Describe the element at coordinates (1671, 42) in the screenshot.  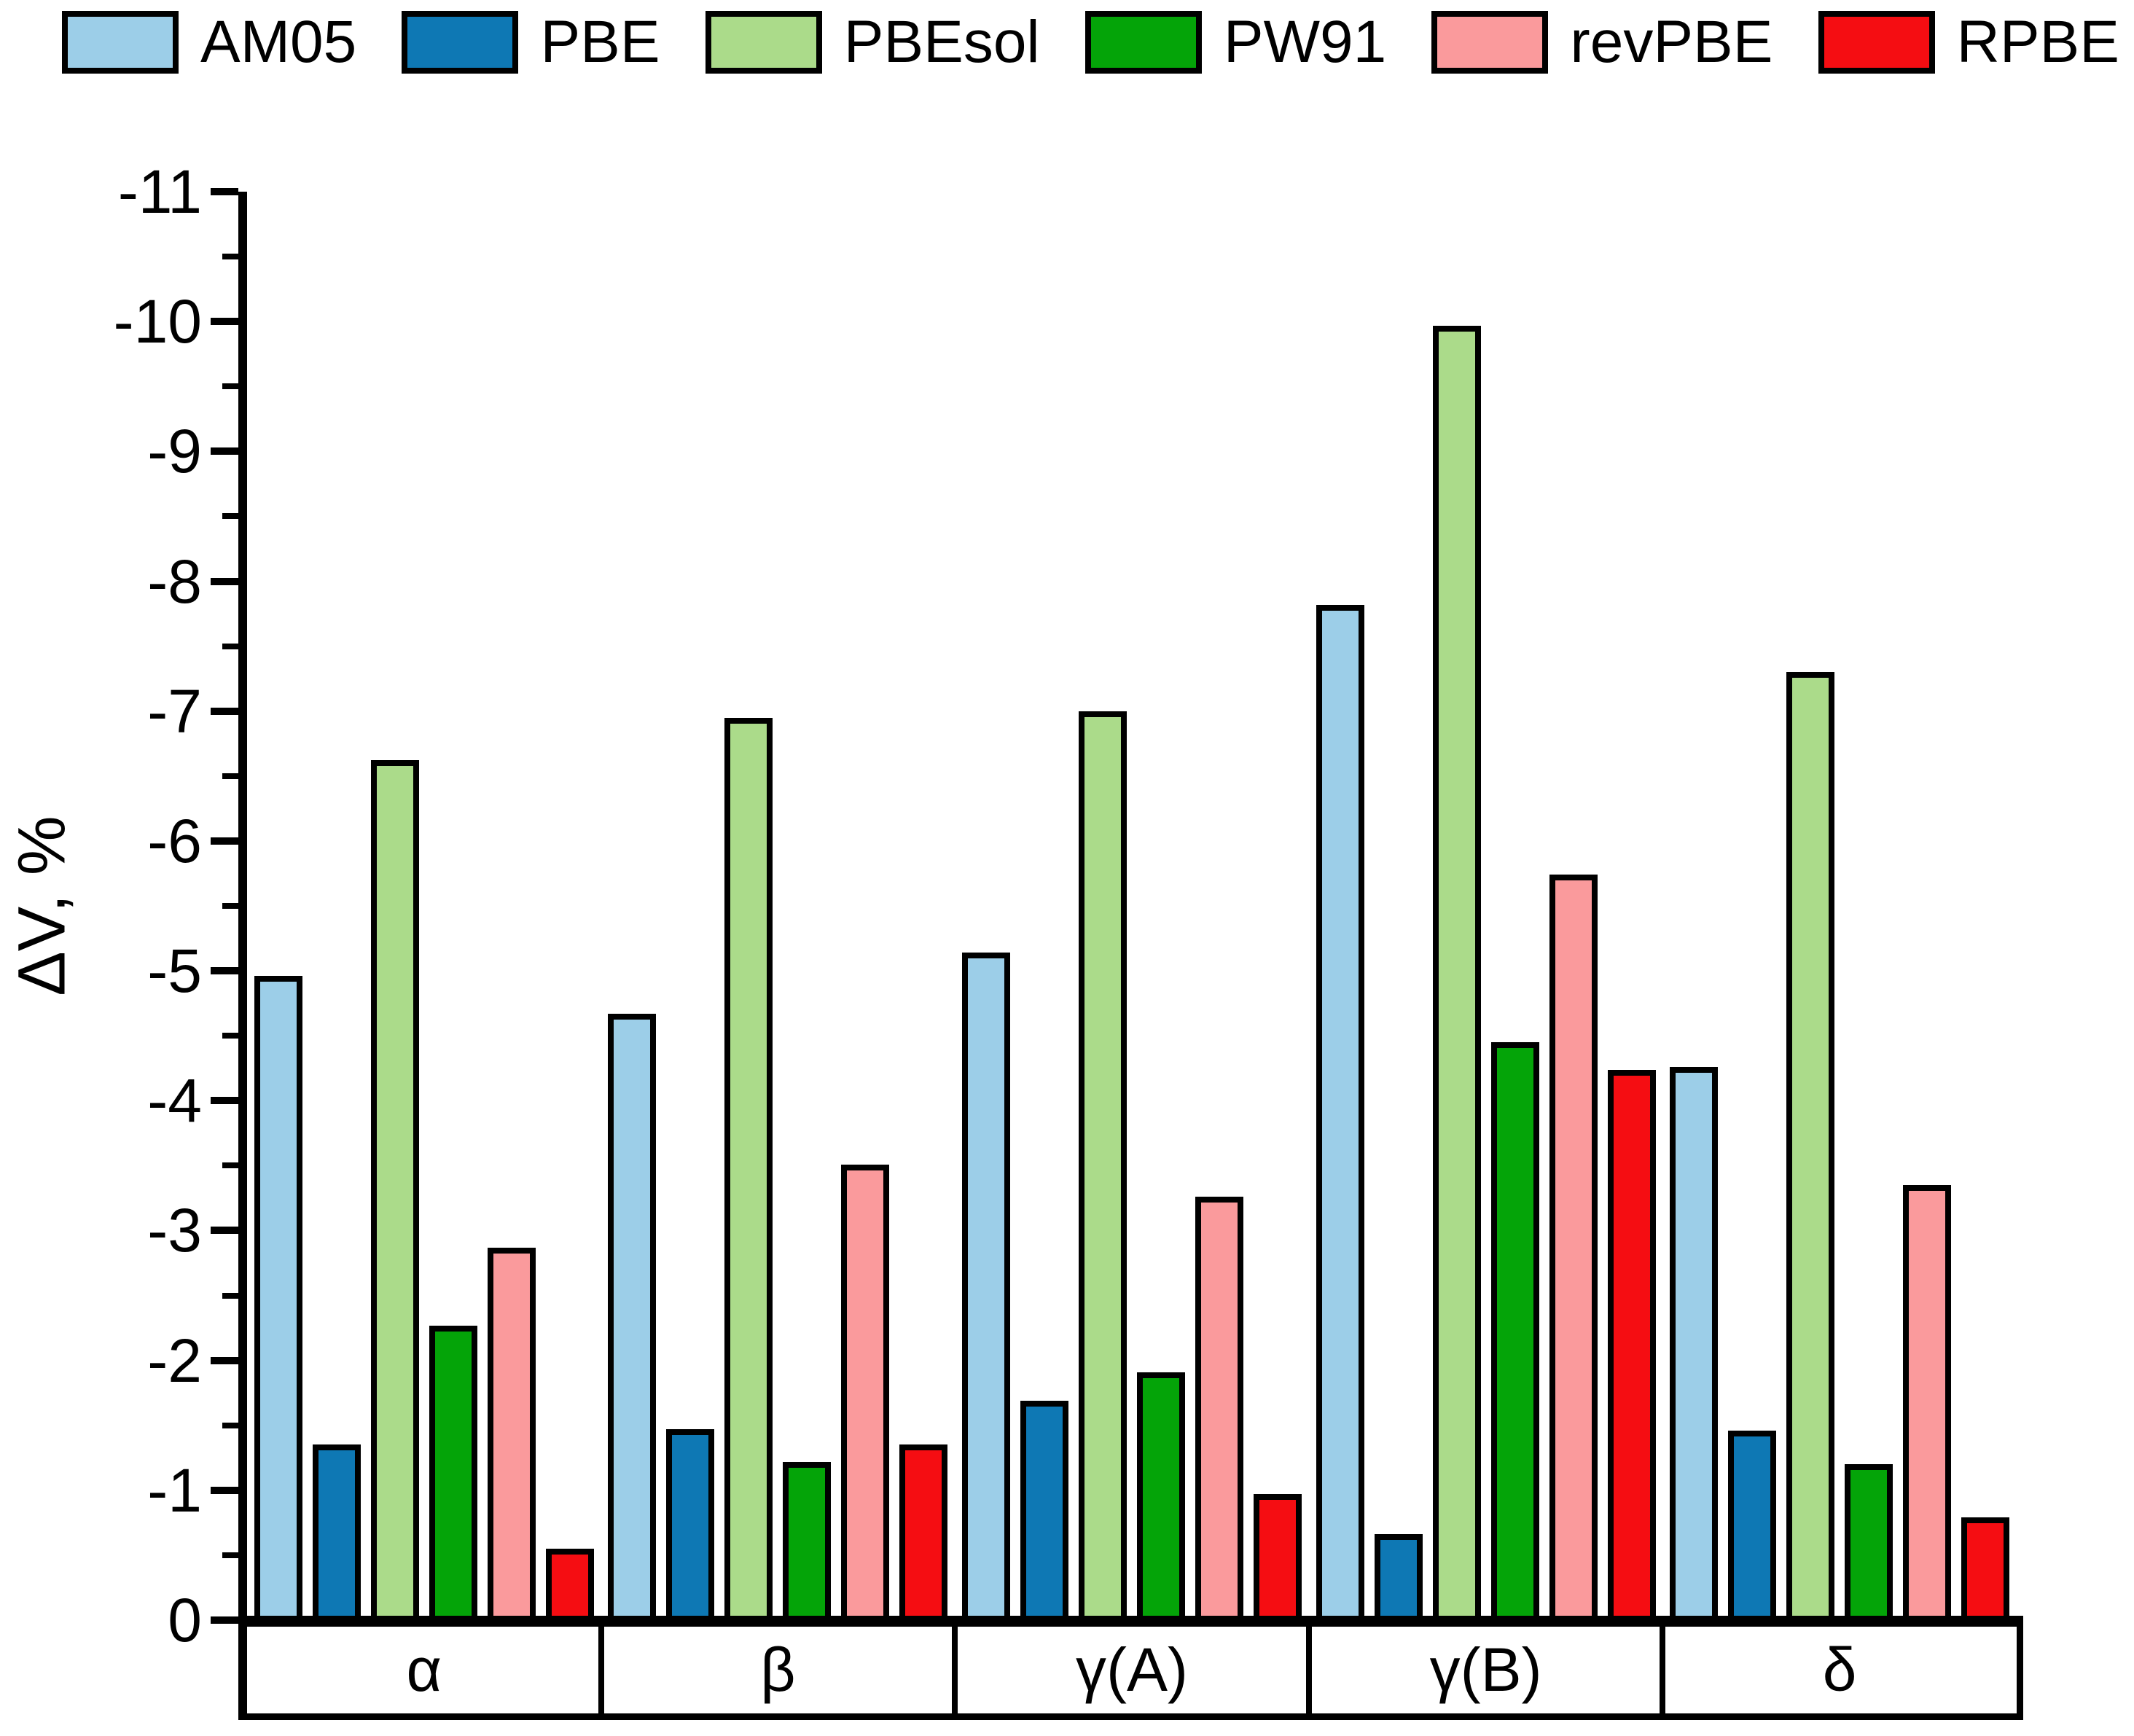
I see `legend-label: revPBE` at that location.